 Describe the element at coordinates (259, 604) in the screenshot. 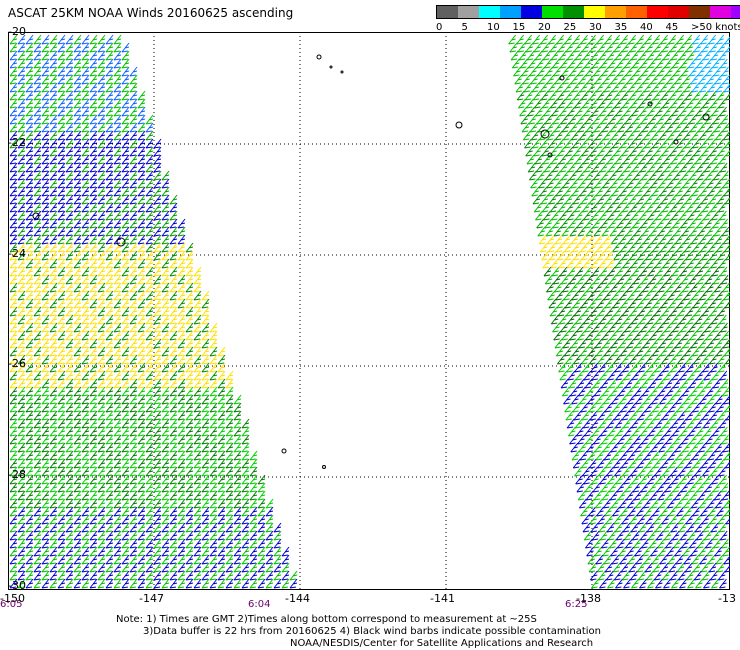

I see `swath-time-label: 6:04` at that location.